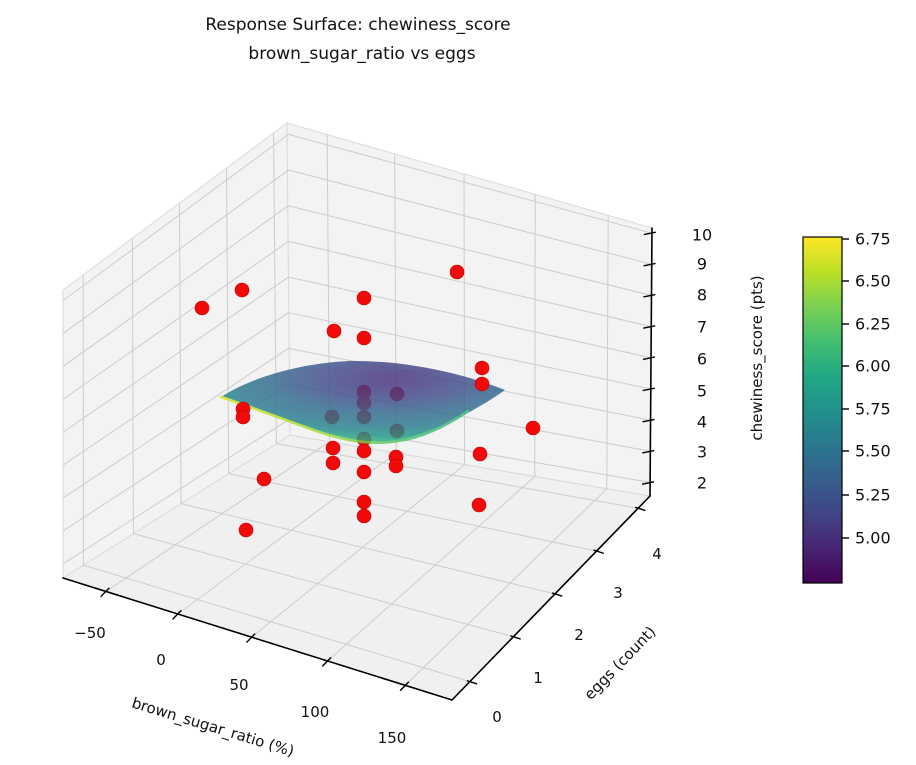 This screenshot has width=916, height=765. What do you see at coordinates (702, 264) in the screenshot?
I see `z-tick-label: 9` at bounding box center [702, 264].